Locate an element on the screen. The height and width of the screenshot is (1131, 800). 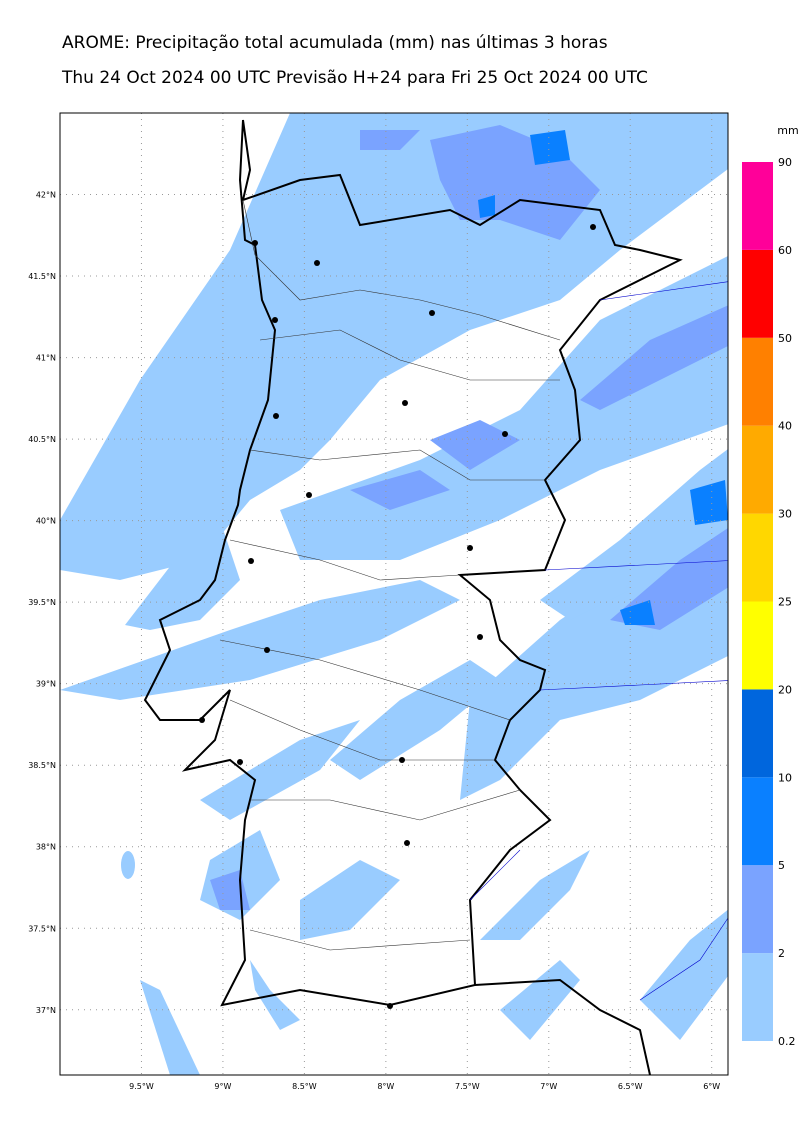
colorbar-label: 30 is located at coordinates (785, 514).